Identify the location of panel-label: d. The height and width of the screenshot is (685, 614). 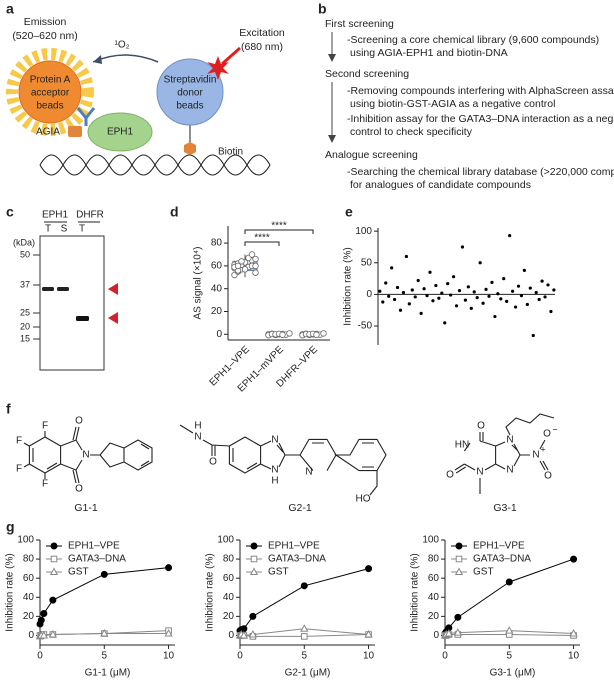
(174, 212).